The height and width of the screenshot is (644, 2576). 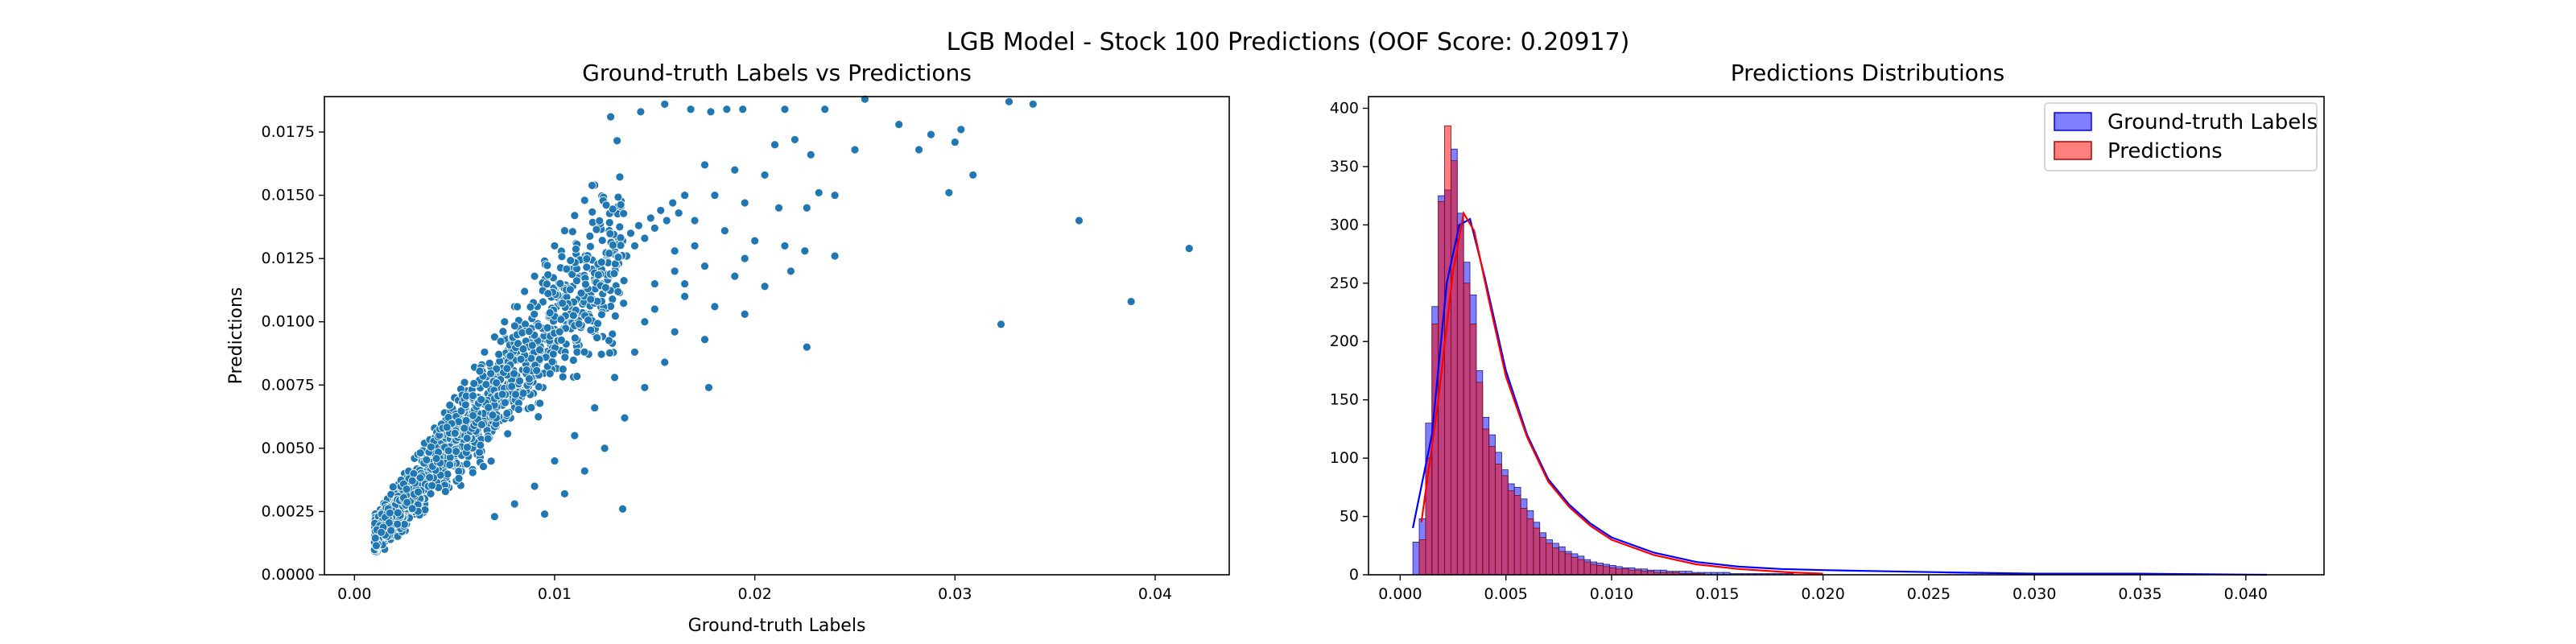 I want to click on x-tick-label: 0.035, so click(x=2139, y=594).